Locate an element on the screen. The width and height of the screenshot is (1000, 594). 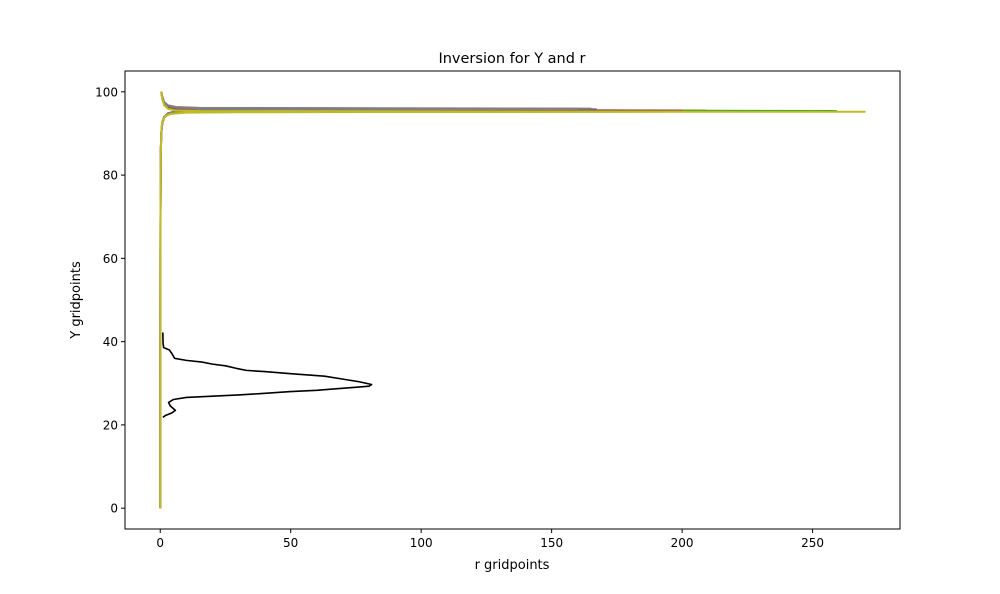
y-axis-label: Y gridpoints is located at coordinates (76, 300).